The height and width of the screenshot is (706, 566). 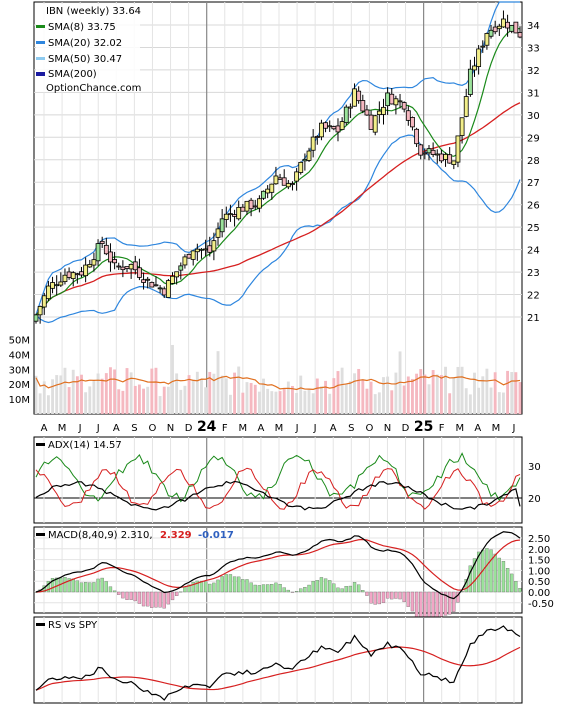 What do you see at coordinates (534, 467) in the screenshot?
I see `adx-tick-30: 30` at bounding box center [534, 467].